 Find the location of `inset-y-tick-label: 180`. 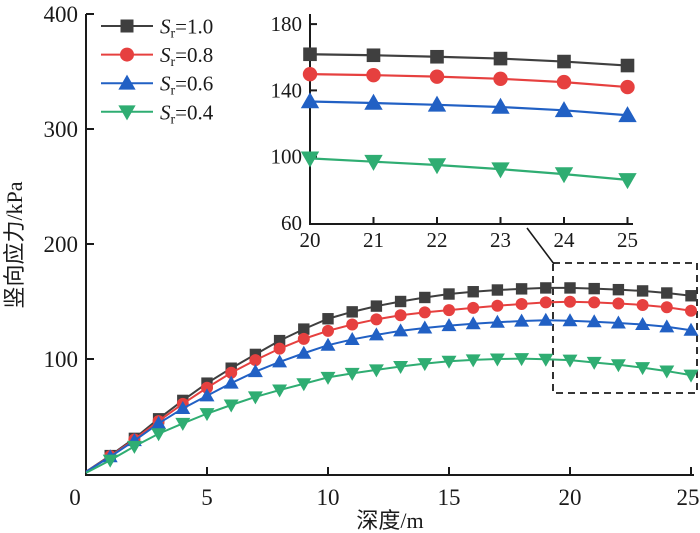

inset-y-tick-label: 180 is located at coordinates (287, 24).